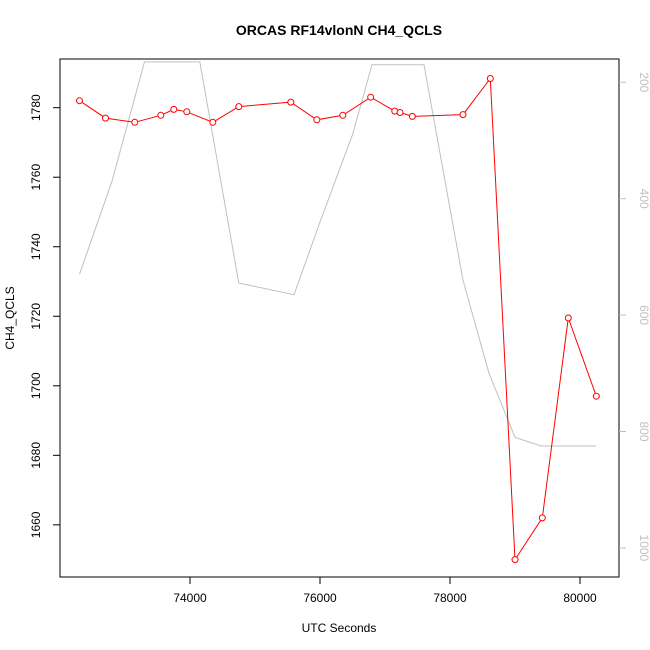  I want to click on x-tick-label: 78000, so click(450, 598).